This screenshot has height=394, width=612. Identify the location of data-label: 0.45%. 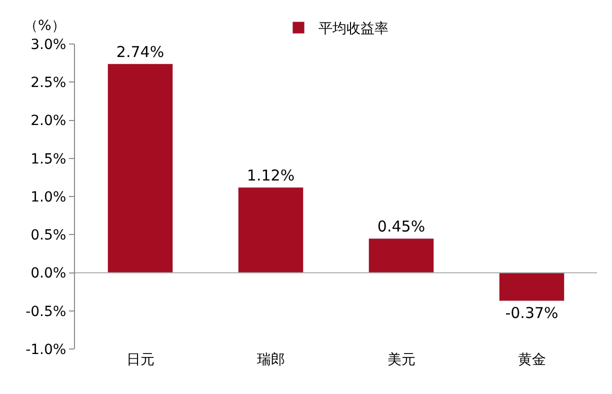
(401, 226).